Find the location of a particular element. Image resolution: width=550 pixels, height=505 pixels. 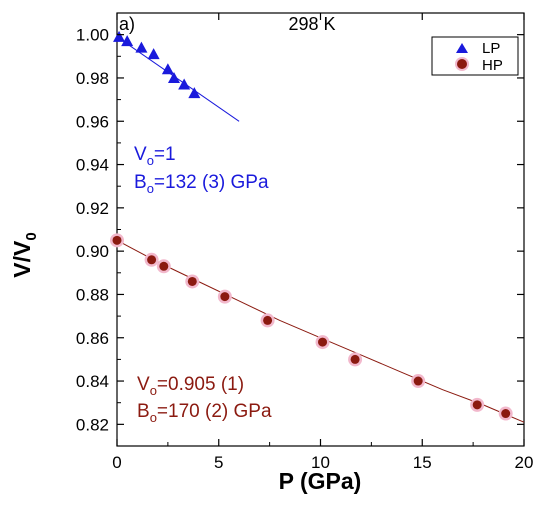

annotation-hp-b0-main: B is located at coordinates (143, 411).